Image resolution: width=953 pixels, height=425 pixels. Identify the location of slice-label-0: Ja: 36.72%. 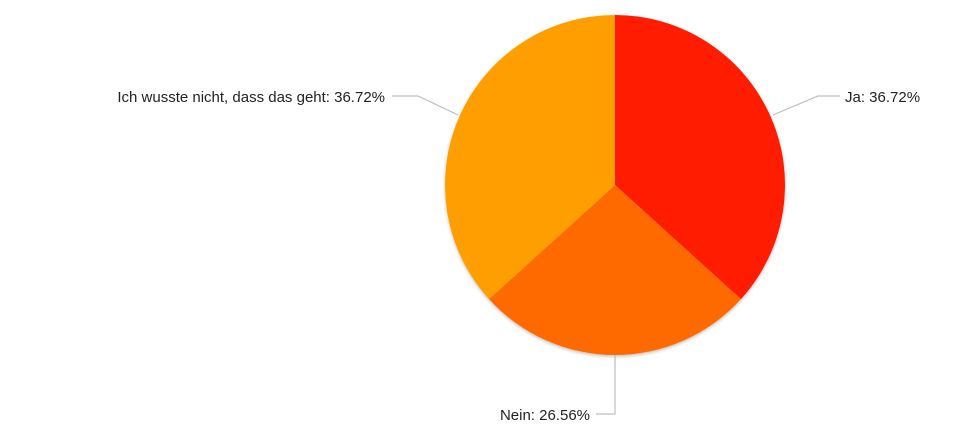
(882, 97).